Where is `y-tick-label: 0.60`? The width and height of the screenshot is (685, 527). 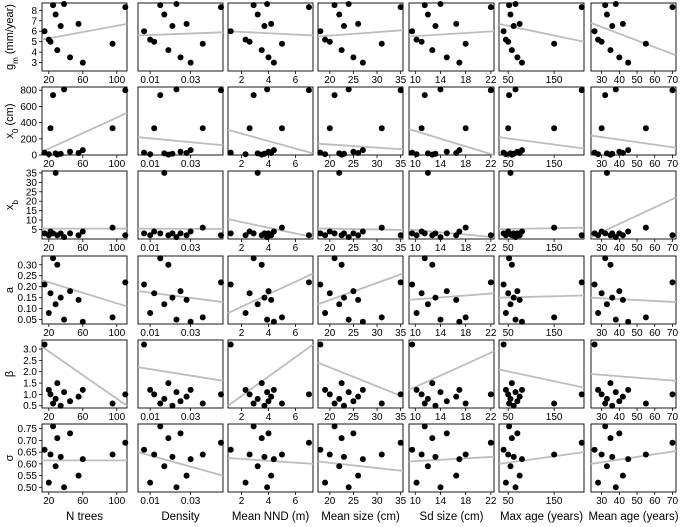 y-tick-label: 0.60 is located at coordinates (28, 464).